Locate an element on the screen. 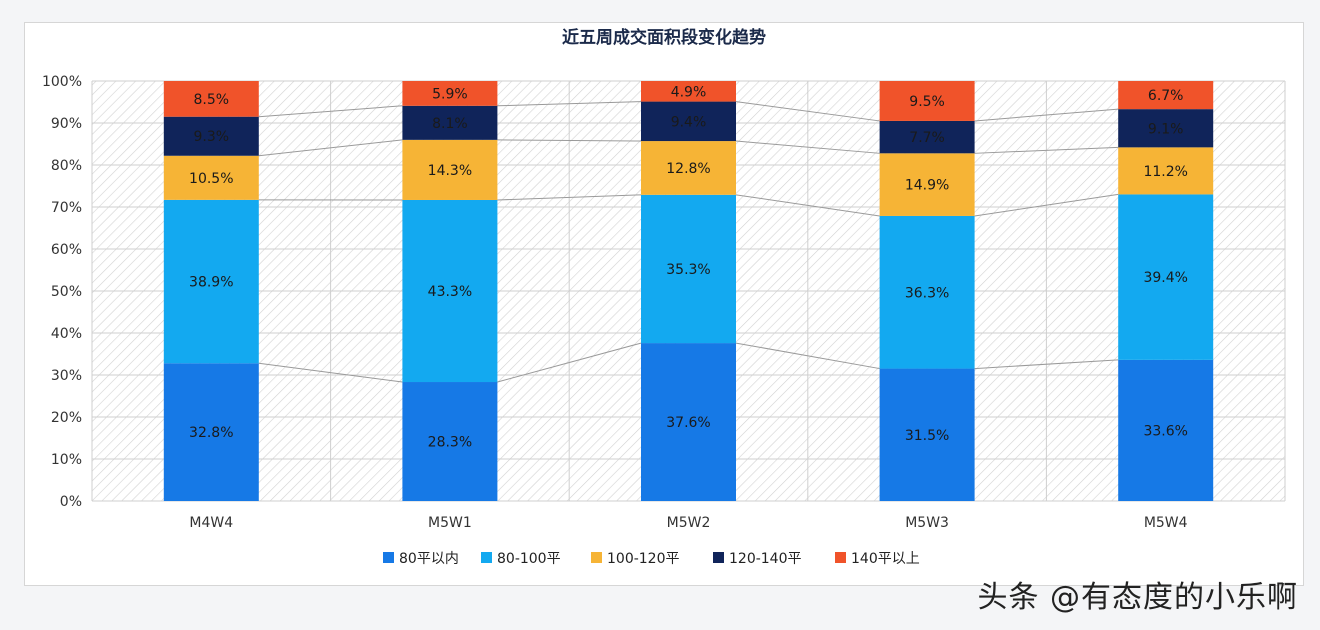 The height and width of the screenshot is (630, 1320). data-label: 31.5% is located at coordinates (927, 436).